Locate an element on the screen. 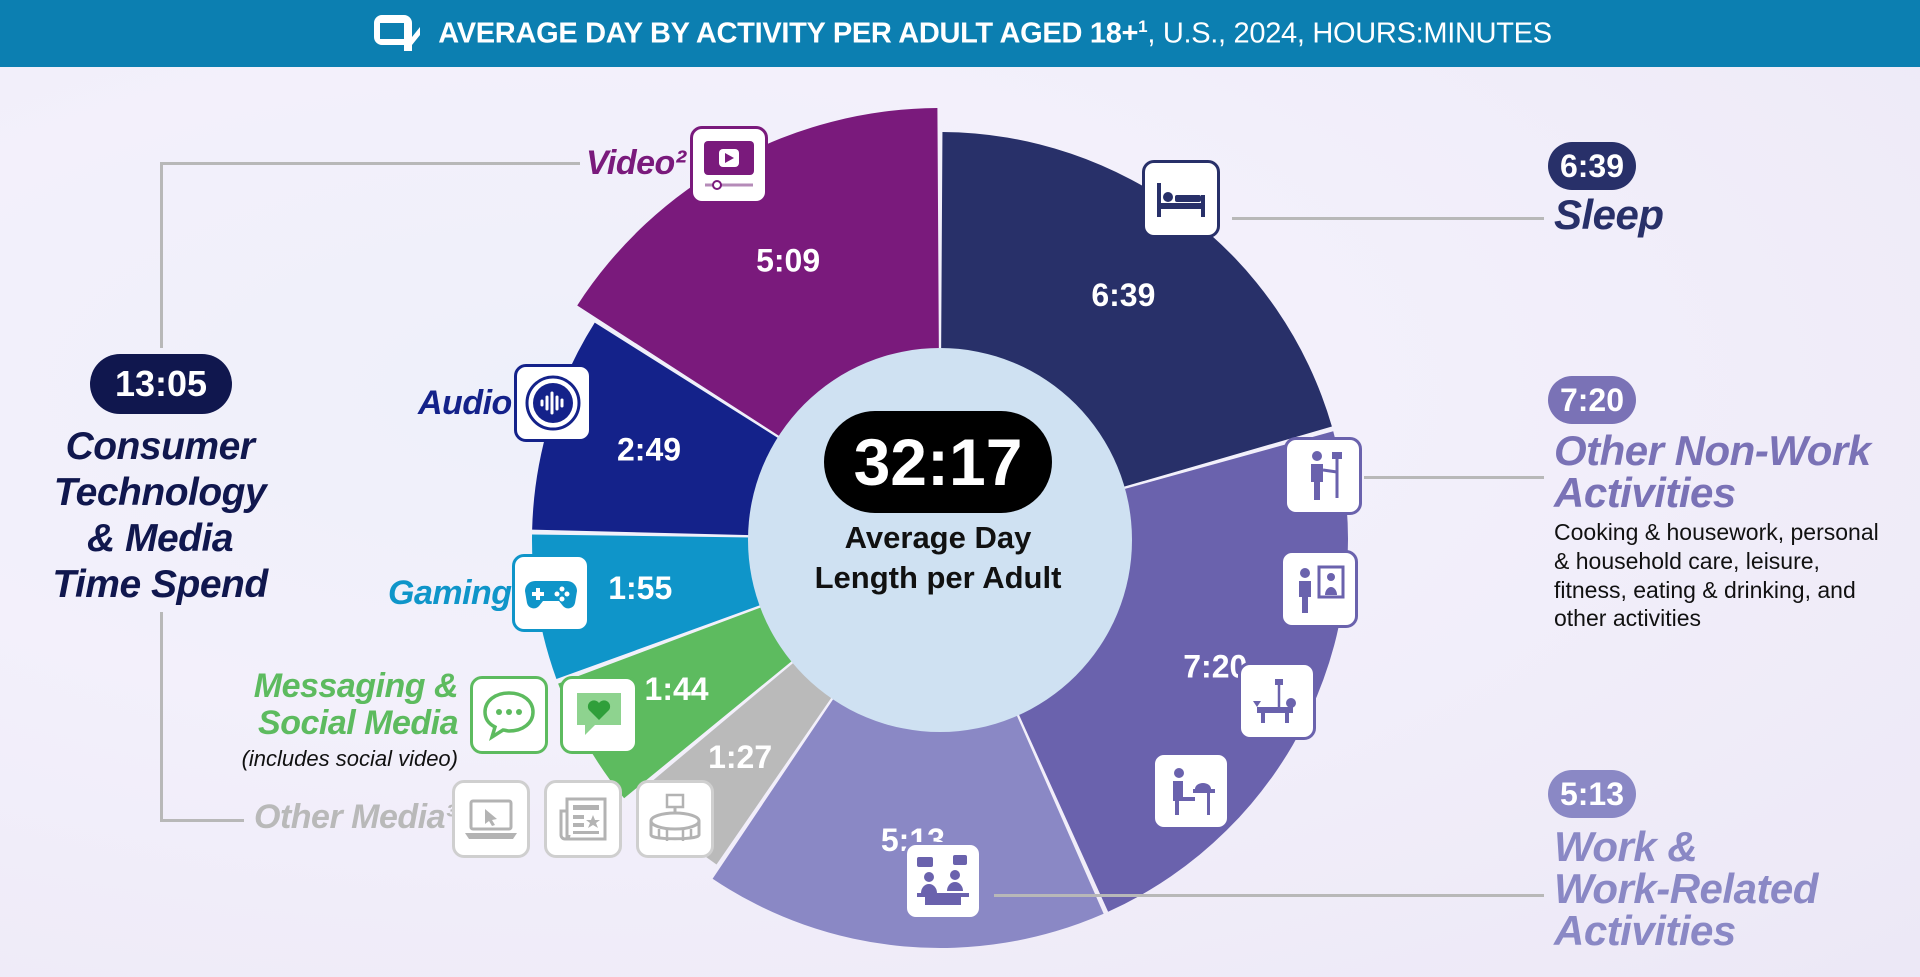  sleep-connector is located at coordinates (1388, 218).